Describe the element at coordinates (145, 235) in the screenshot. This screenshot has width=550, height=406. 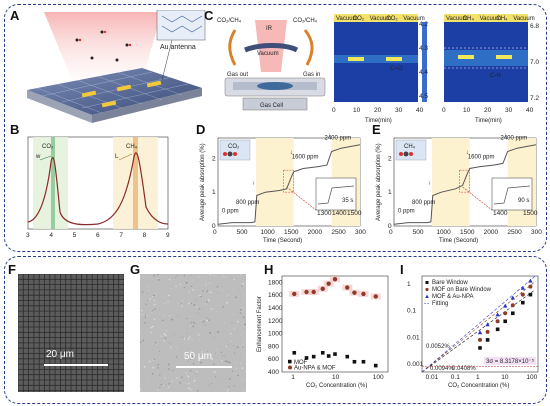
I see `b-xtick: 8` at that location.